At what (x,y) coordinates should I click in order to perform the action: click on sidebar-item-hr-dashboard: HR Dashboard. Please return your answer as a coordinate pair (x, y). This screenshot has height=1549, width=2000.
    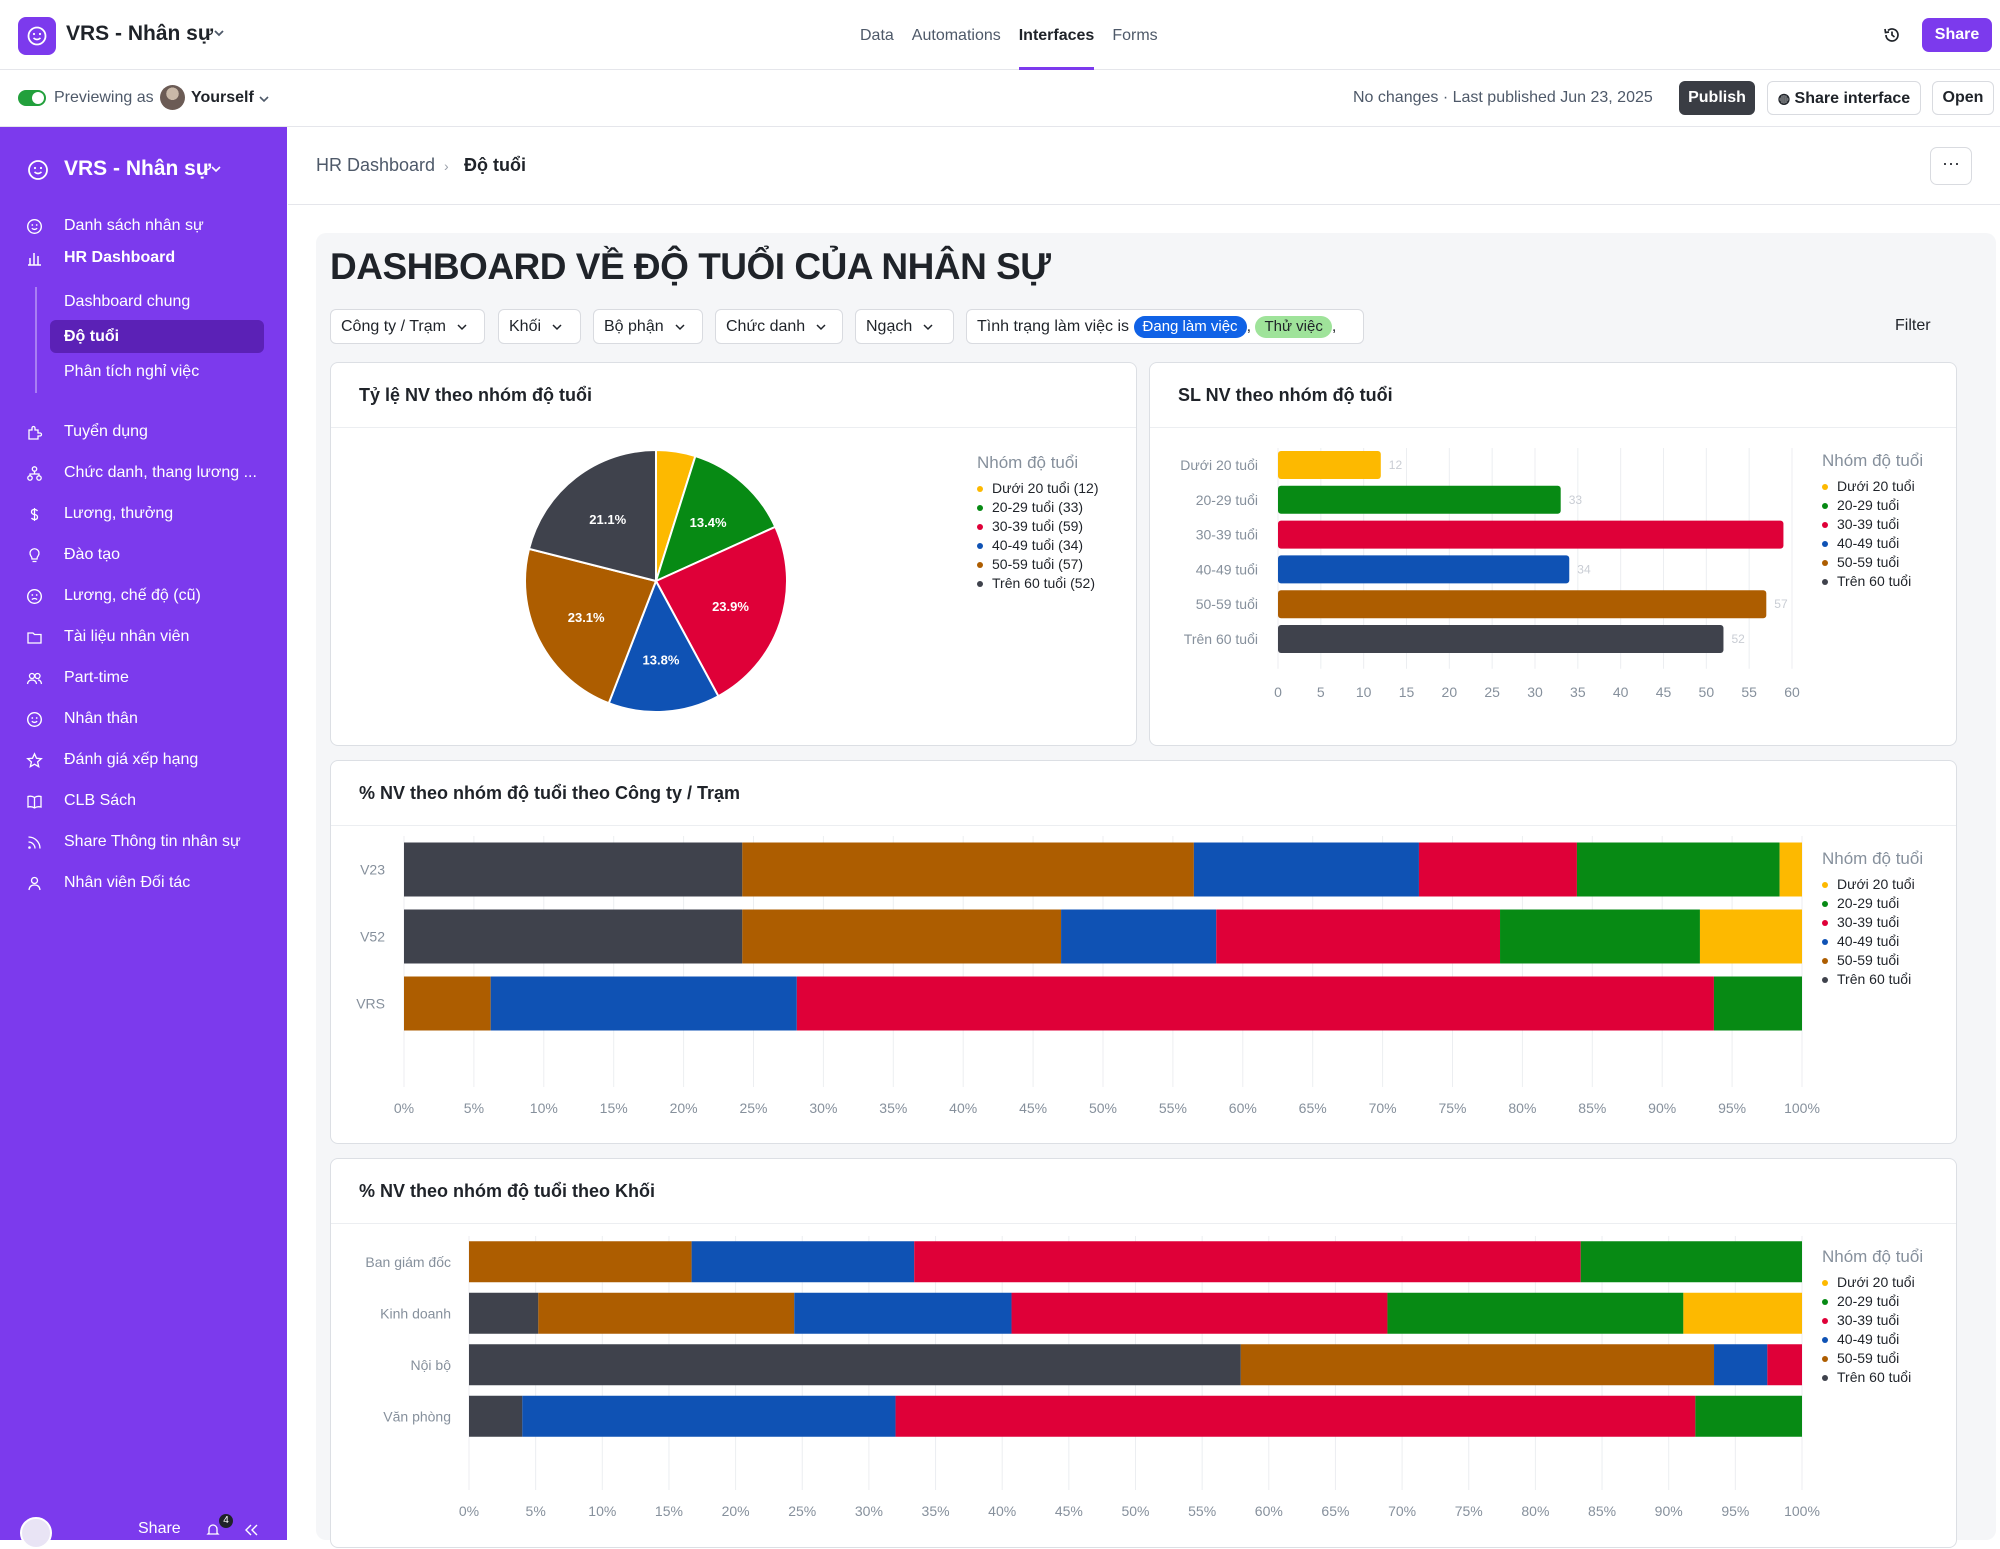
    Looking at the image, I should click on (143, 258).